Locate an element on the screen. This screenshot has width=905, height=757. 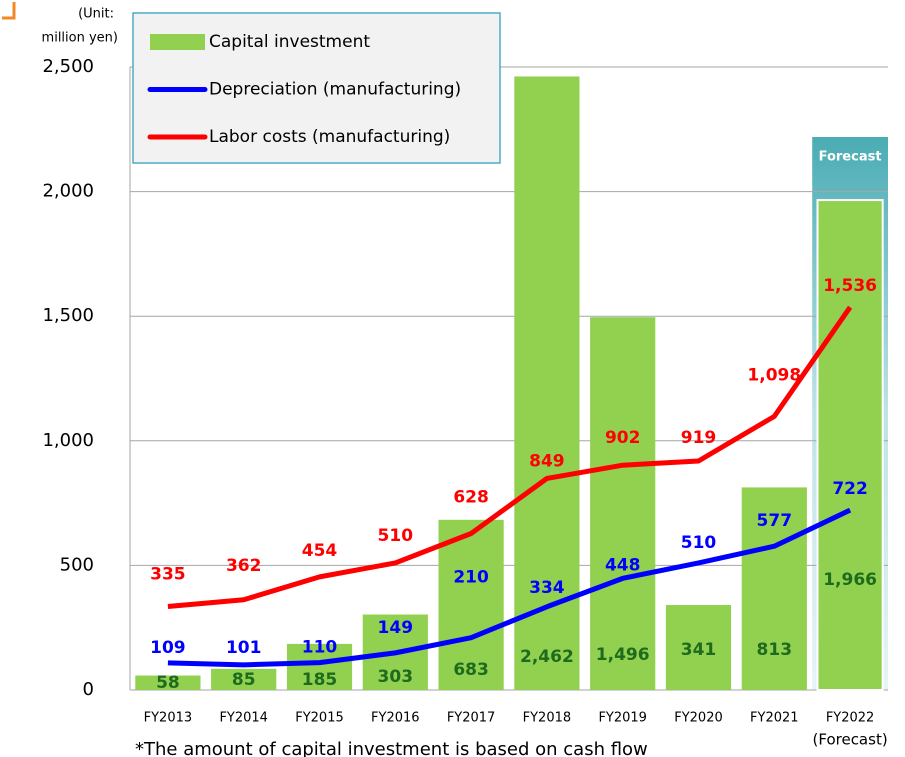
x-tick-label: FY2014 is located at coordinates (243, 718).